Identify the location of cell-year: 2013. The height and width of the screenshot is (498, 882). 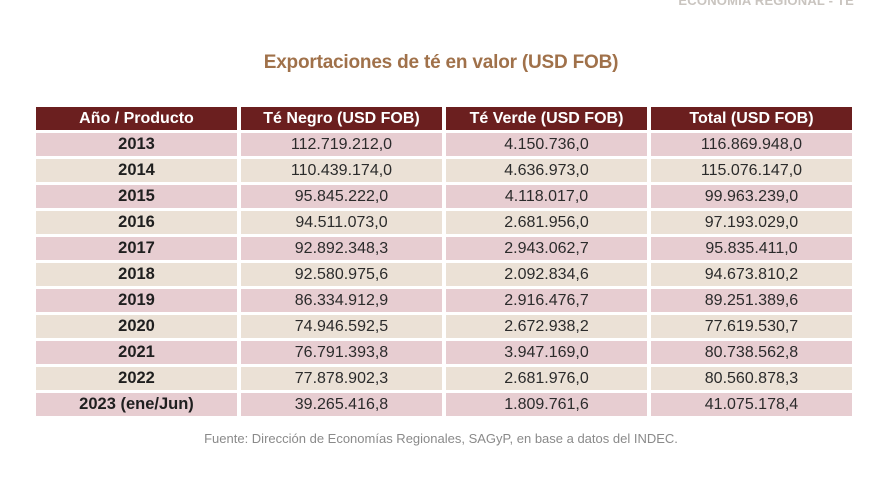
(136, 144).